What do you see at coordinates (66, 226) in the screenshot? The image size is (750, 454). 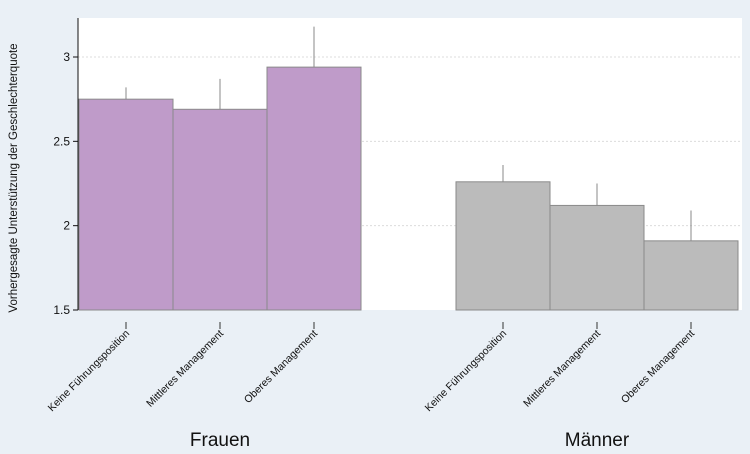 I see `y-tick-label: 2` at bounding box center [66, 226].